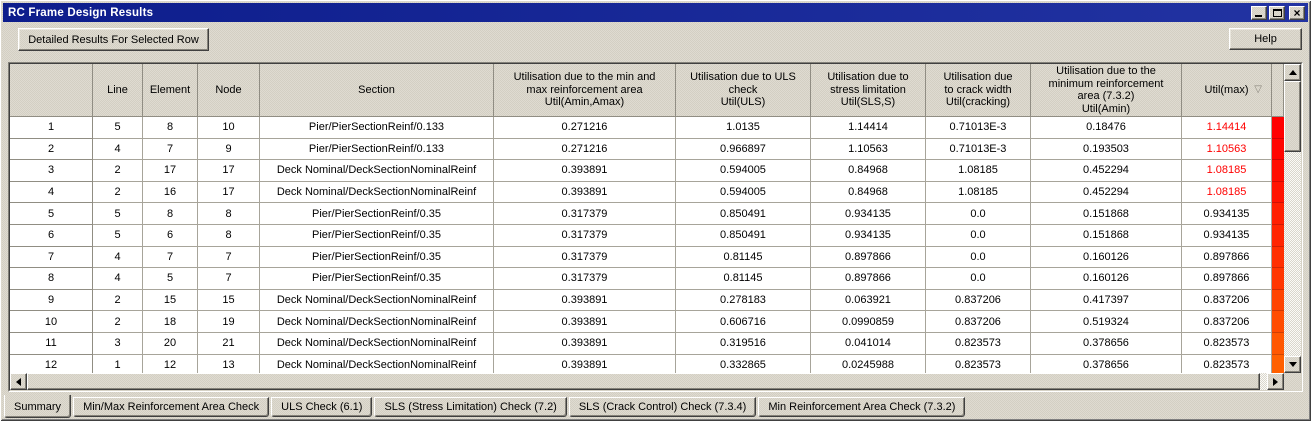  Describe the element at coordinates (322, 407) in the screenshot. I see `tab-uls-check-6-1: ULS Check (6.1)` at that location.